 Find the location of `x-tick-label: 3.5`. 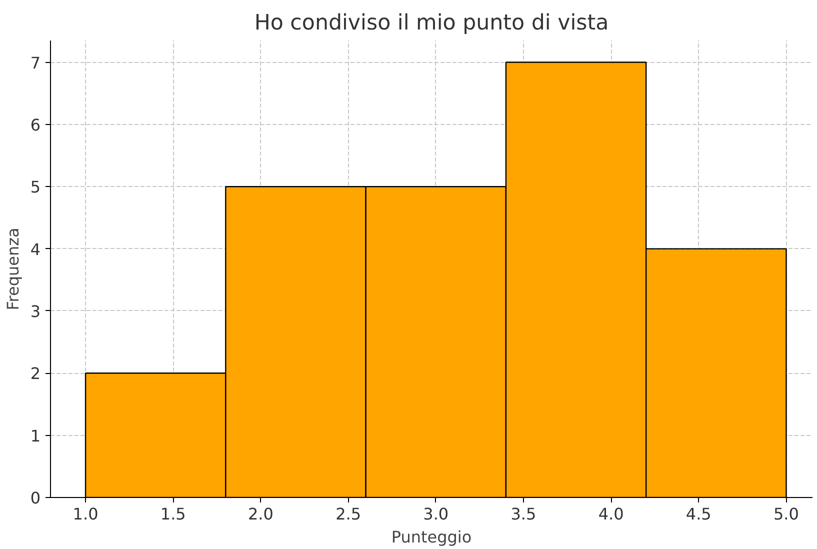

x-tick-label: 3.5 is located at coordinates (523, 514).